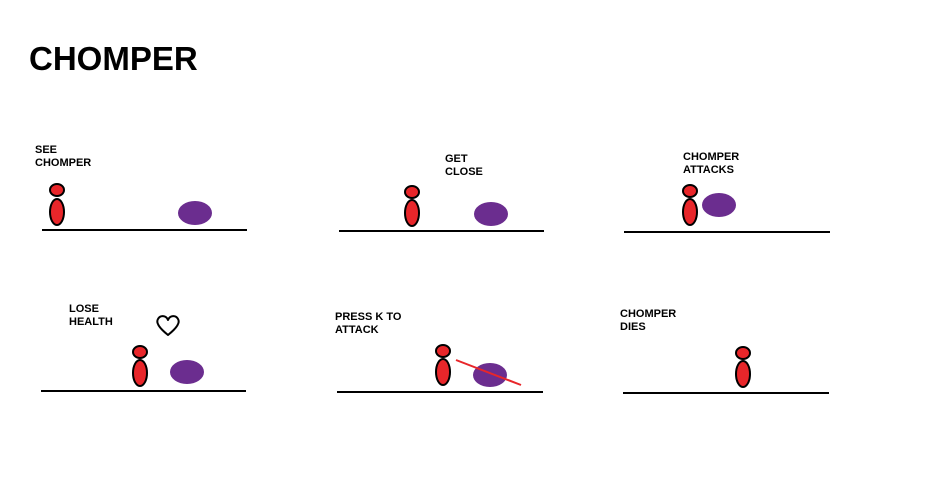 This screenshot has width=931, height=486. I want to click on panel-3-scene, so click(727, 208).